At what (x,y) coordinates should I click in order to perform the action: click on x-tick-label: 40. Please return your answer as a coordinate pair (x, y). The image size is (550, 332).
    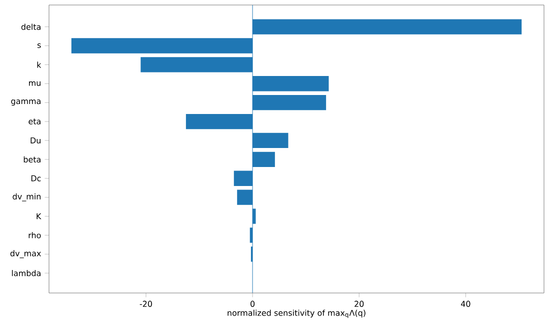
    Looking at the image, I should click on (465, 303).